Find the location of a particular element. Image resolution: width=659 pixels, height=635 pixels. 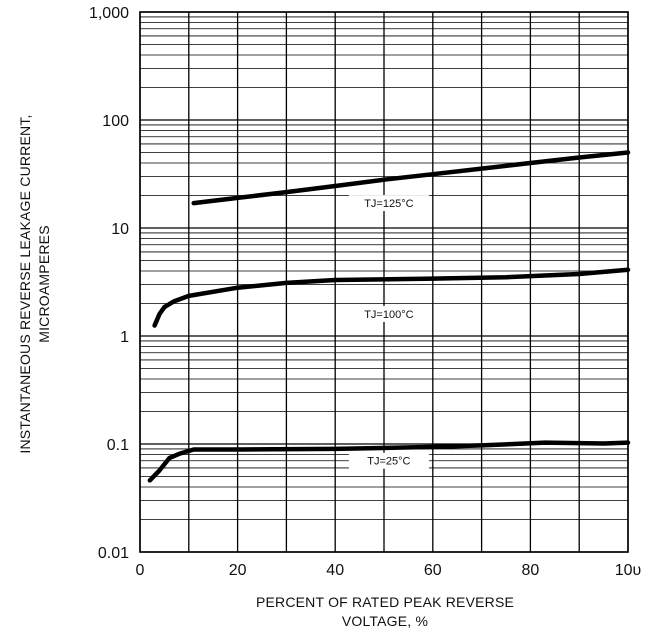

x-tick-label: 0 is located at coordinates (140, 570).